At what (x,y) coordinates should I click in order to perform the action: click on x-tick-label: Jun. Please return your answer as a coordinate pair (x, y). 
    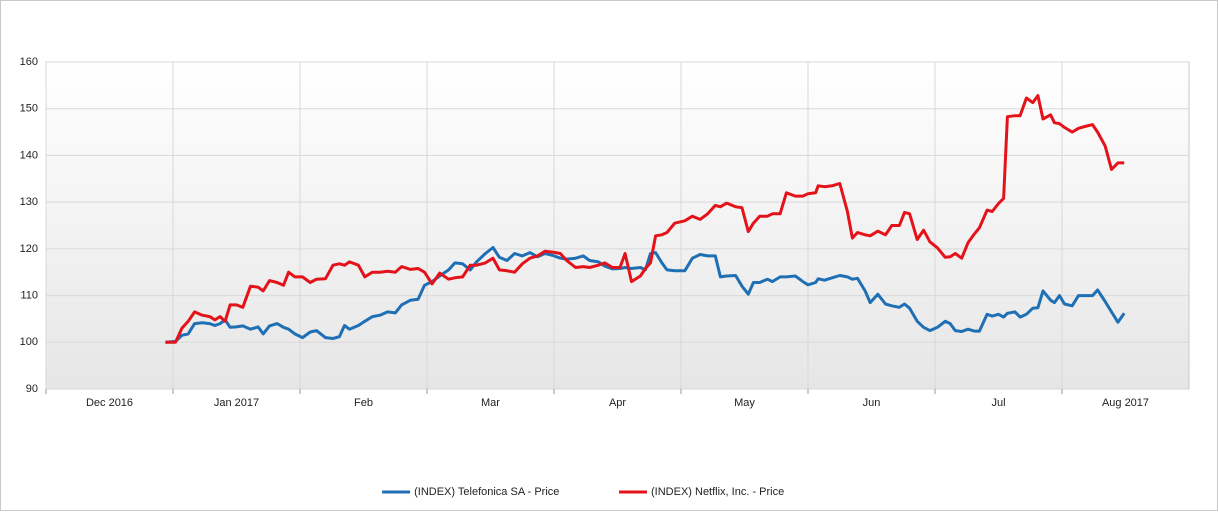
    Looking at the image, I should click on (872, 403).